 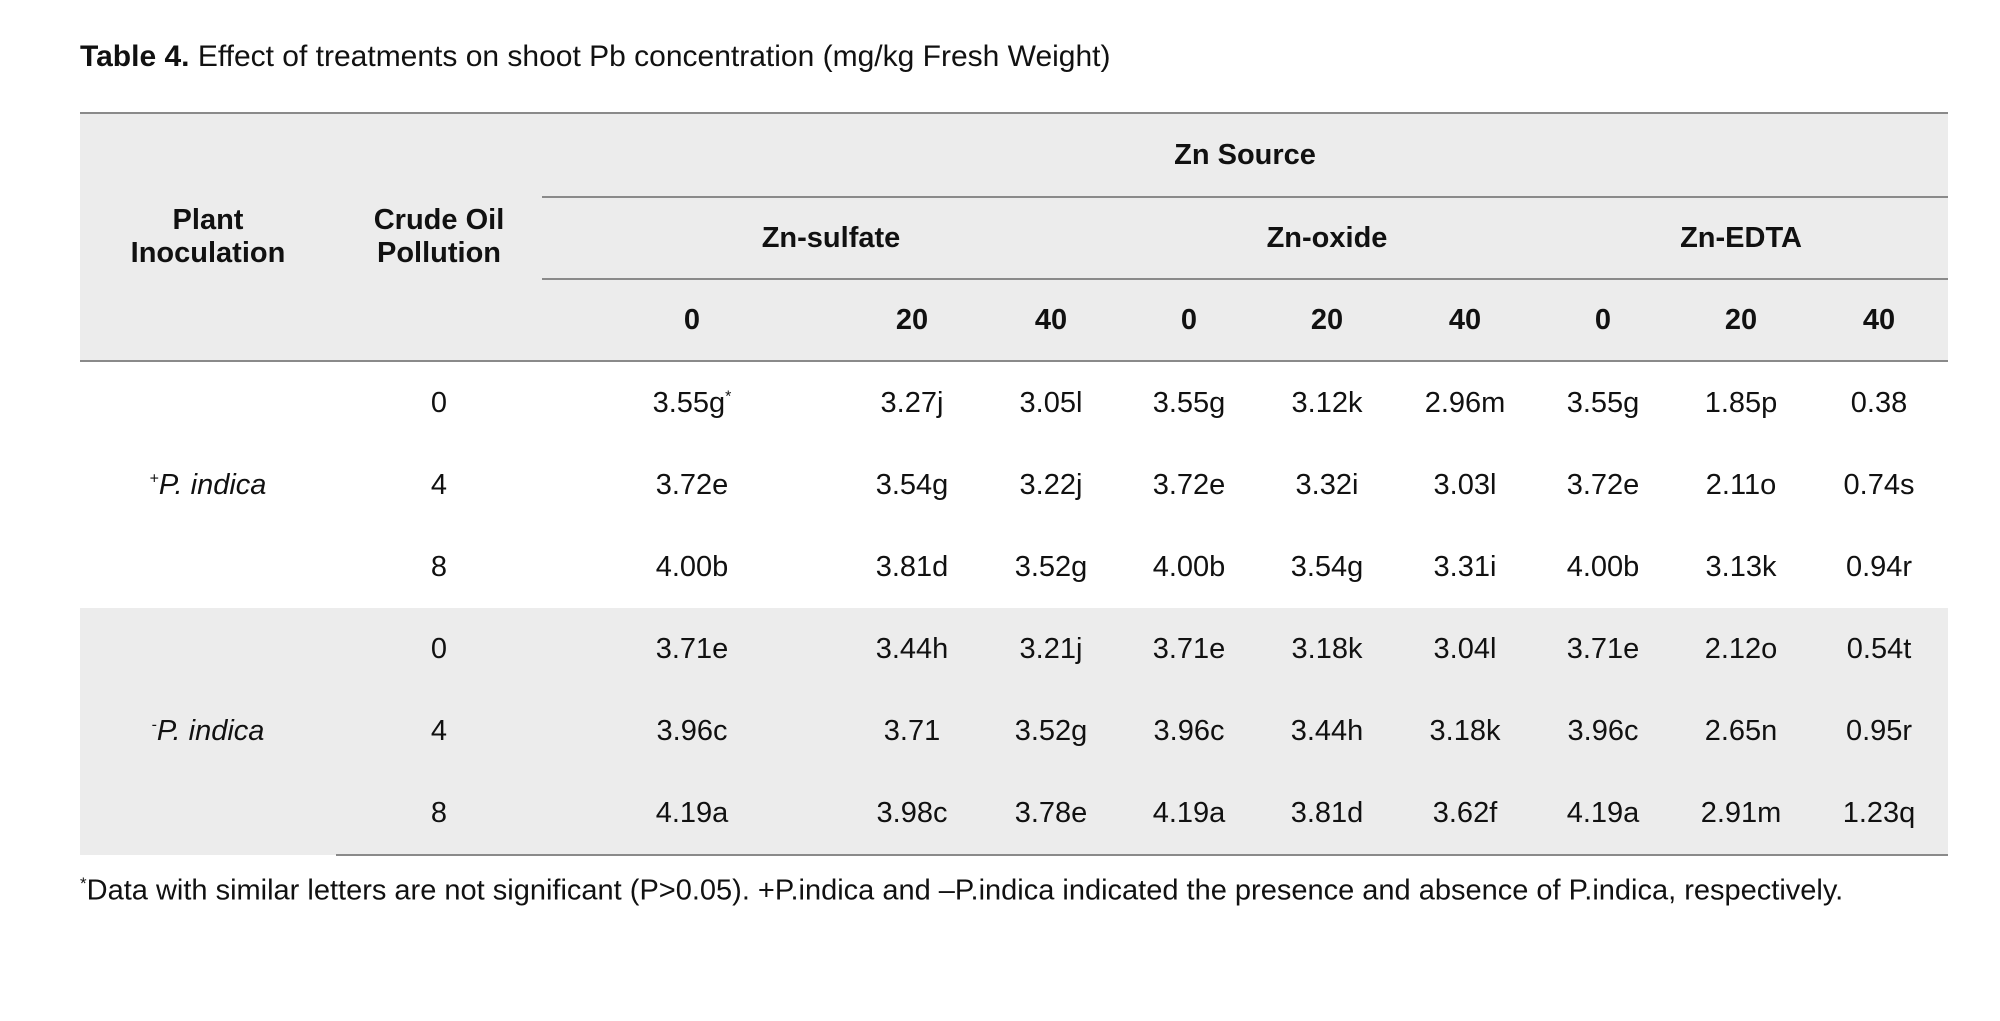 I want to click on value-text: 3.05l, so click(x=1051, y=402).